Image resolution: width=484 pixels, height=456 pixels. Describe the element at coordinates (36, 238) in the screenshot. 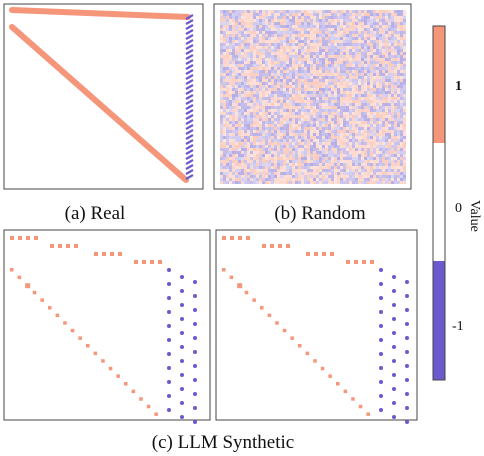

I see `synthetic-left-top-dot` at that location.